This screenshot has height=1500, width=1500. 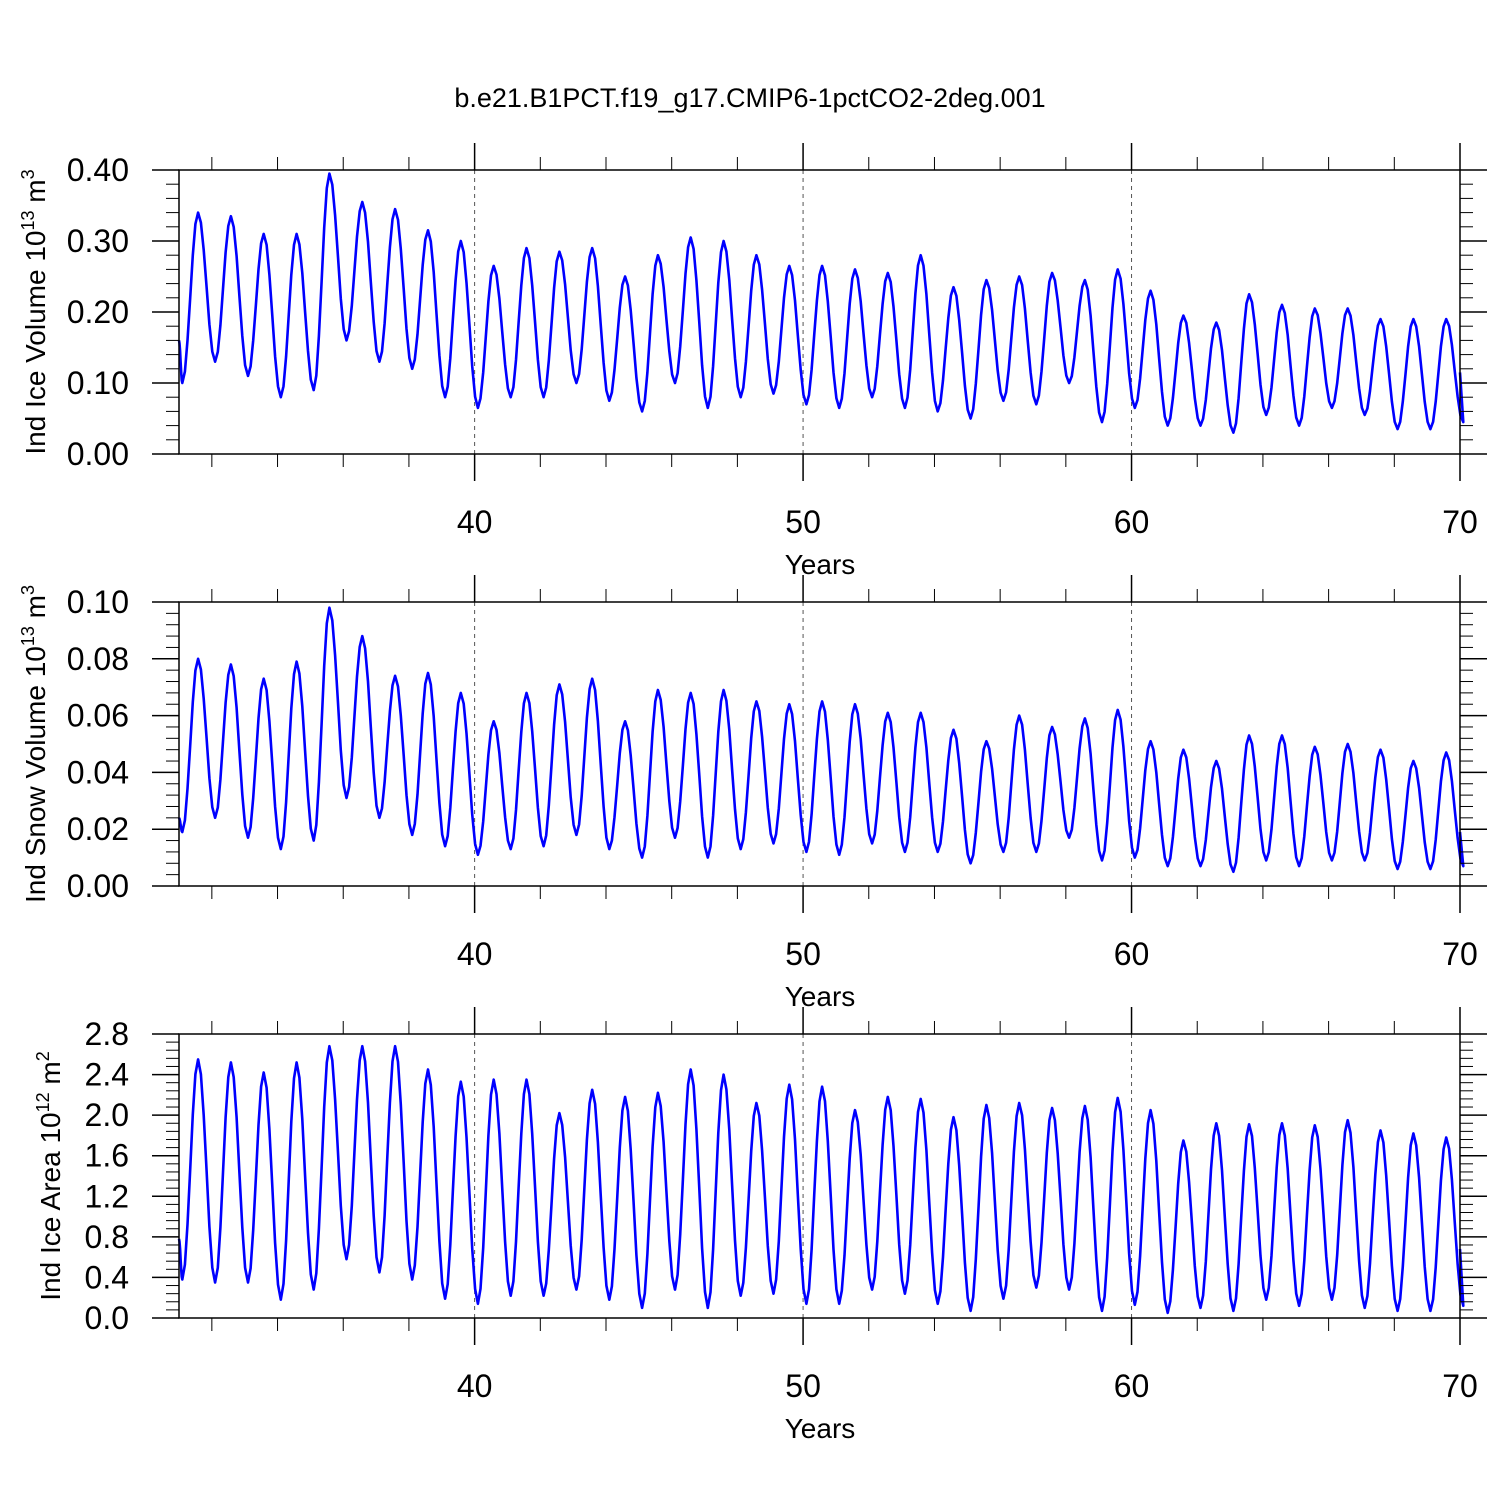 What do you see at coordinates (98, 170) in the screenshot?
I see `y-tick-label: 0.40` at bounding box center [98, 170].